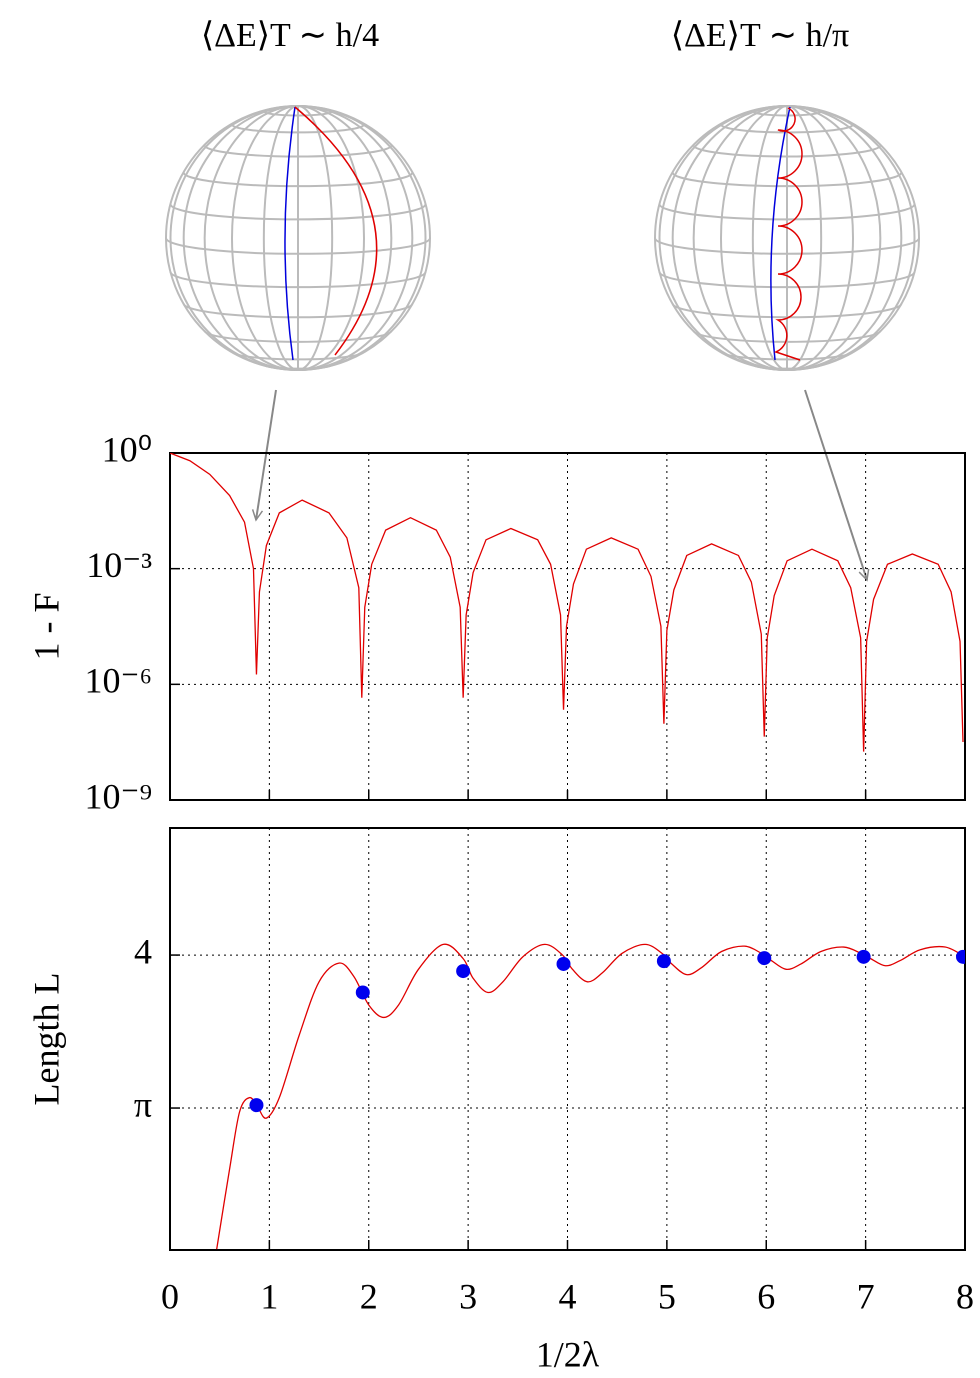  What do you see at coordinates (760, 35) in the screenshot?
I see `sphere-title: ⟨ΔE⟩T ∼ h/π` at bounding box center [760, 35].